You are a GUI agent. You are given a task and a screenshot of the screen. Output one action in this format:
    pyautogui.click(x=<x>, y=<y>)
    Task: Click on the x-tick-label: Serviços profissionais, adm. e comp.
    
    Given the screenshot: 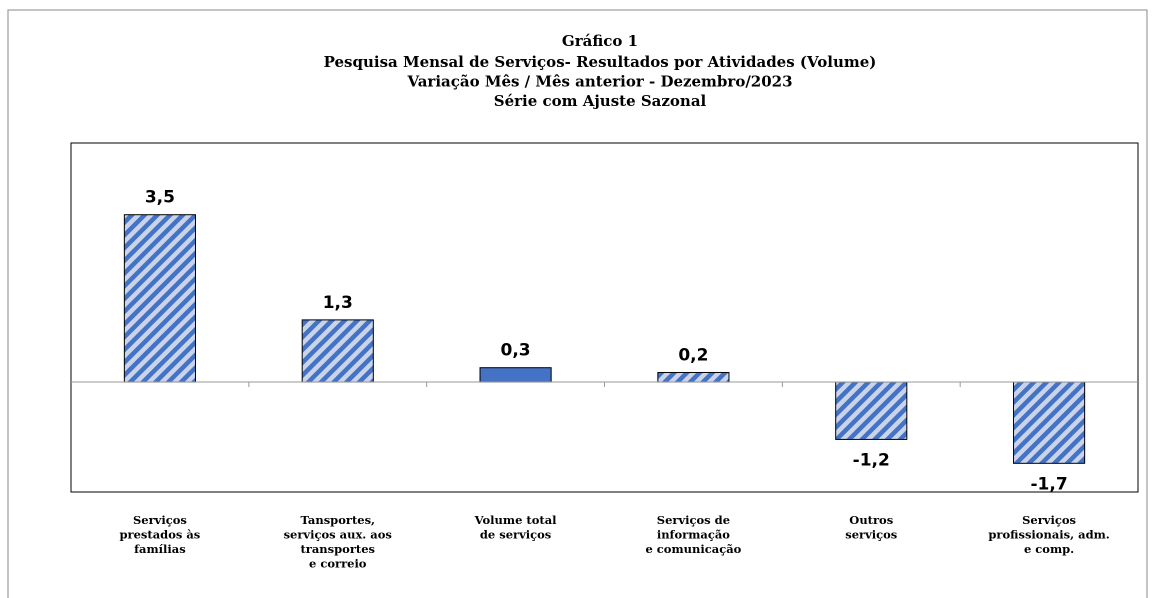 What is the action you would take?
    pyautogui.click(x=1048, y=534)
    